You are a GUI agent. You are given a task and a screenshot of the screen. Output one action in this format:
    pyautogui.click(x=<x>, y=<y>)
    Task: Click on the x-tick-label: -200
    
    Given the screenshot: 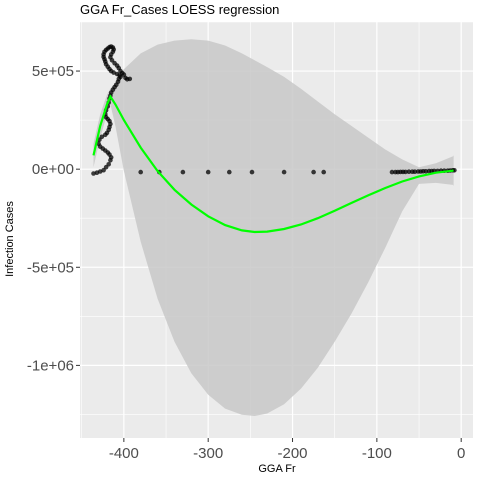 What is the action you would take?
    pyautogui.click(x=293, y=453)
    